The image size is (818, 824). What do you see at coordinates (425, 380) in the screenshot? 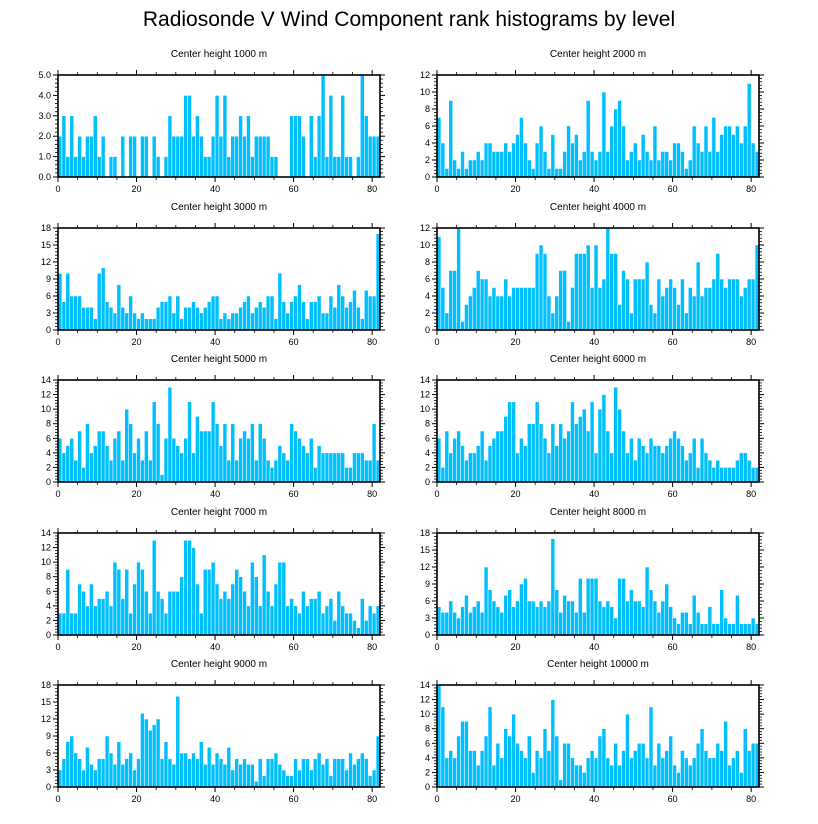
I see `y-tick-label: 14` at bounding box center [425, 380].